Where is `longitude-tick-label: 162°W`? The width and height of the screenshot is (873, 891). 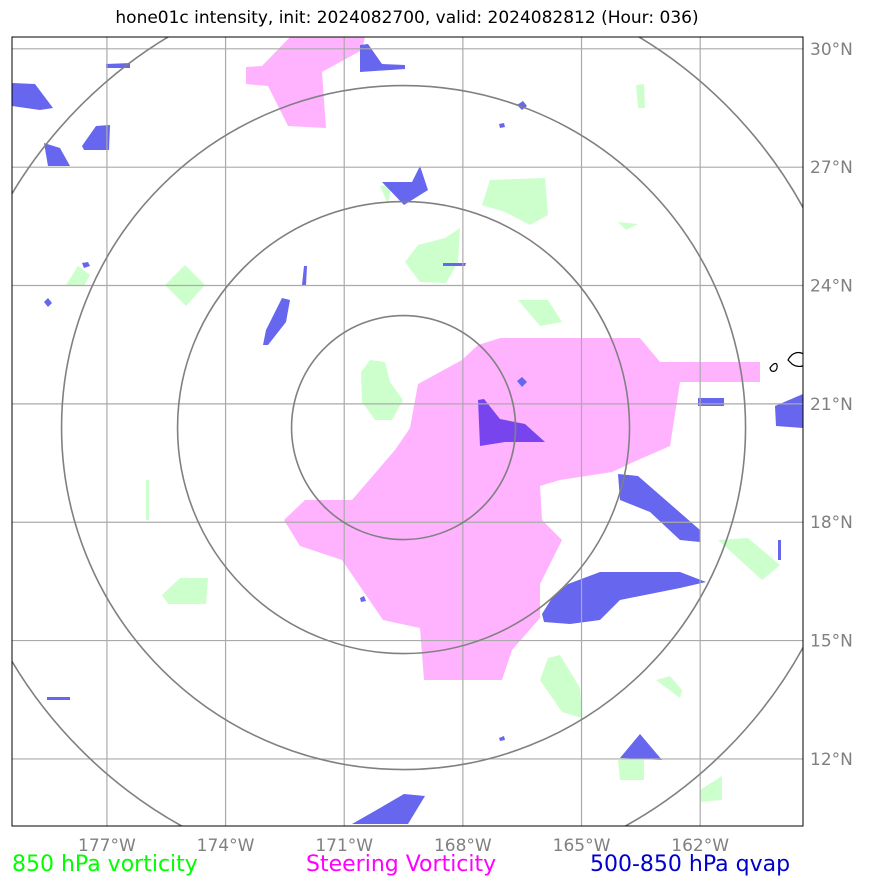
longitude-tick-label: 162°W is located at coordinates (700, 846).